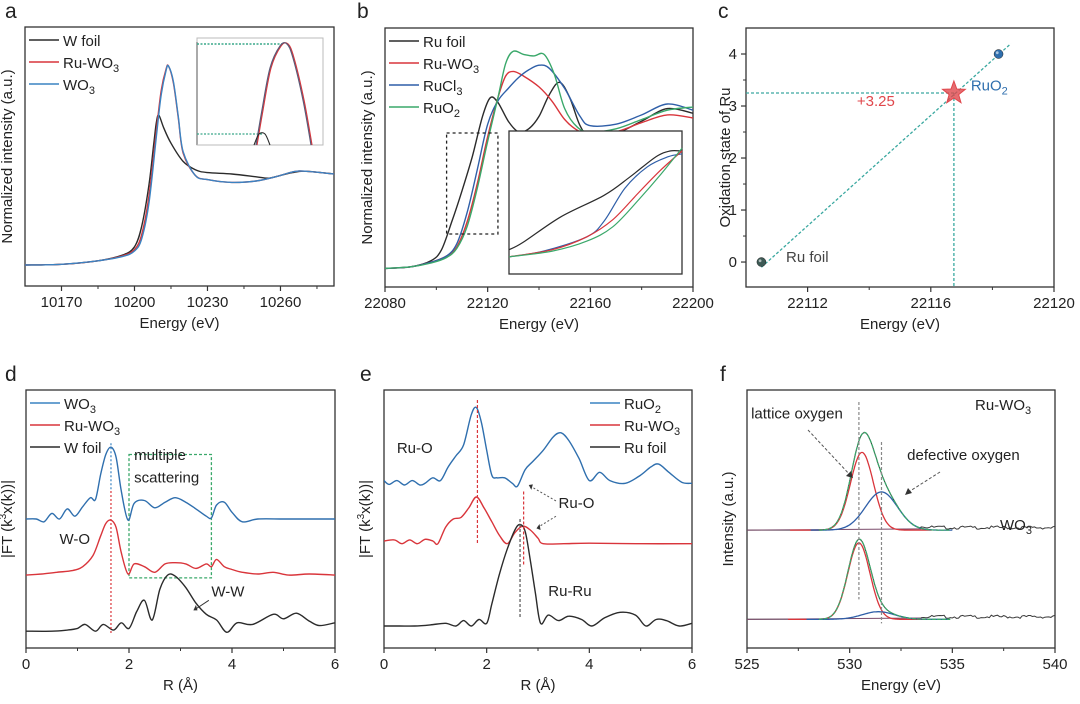 This screenshot has width=1080, height=704. I want to click on y-tick-label: 2, so click(733, 158).